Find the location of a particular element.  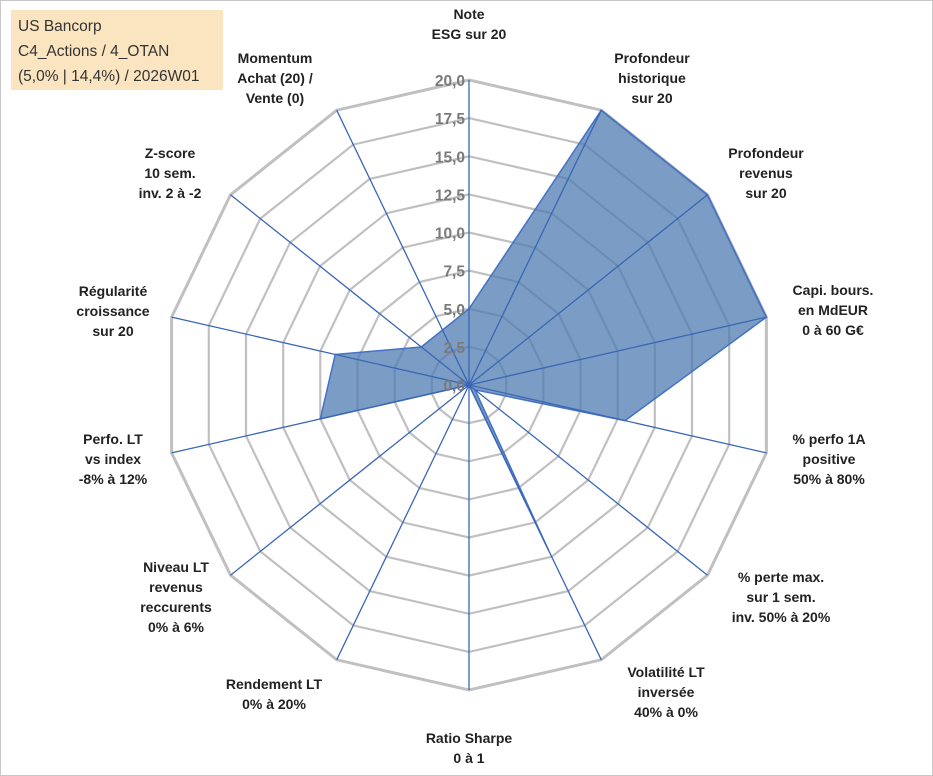

axis-label-line: Vente (0) is located at coordinates (275, 98).